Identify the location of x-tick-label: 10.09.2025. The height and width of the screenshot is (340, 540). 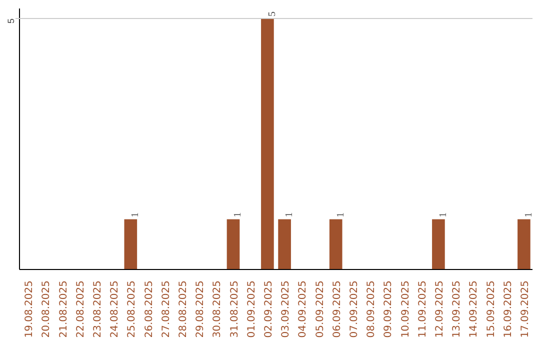
(406, 309).